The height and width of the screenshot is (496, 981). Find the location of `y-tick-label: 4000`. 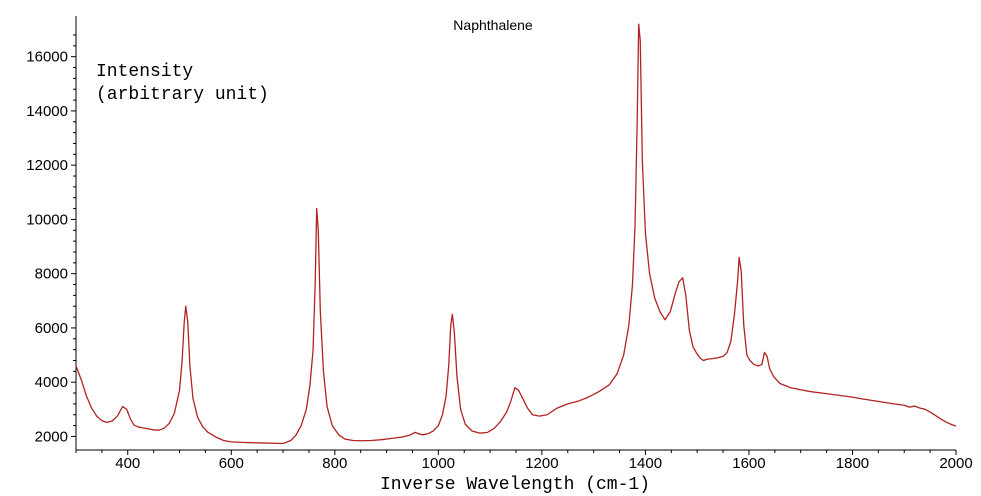

y-tick-label: 4000 is located at coordinates (51, 382).